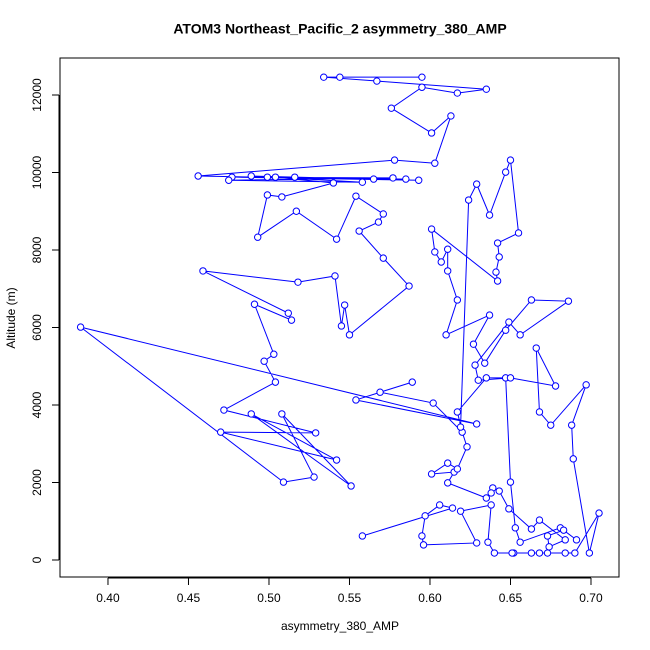  What do you see at coordinates (37, 249) in the screenshot?
I see `y-tick-label: 8000` at bounding box center [37, 249].